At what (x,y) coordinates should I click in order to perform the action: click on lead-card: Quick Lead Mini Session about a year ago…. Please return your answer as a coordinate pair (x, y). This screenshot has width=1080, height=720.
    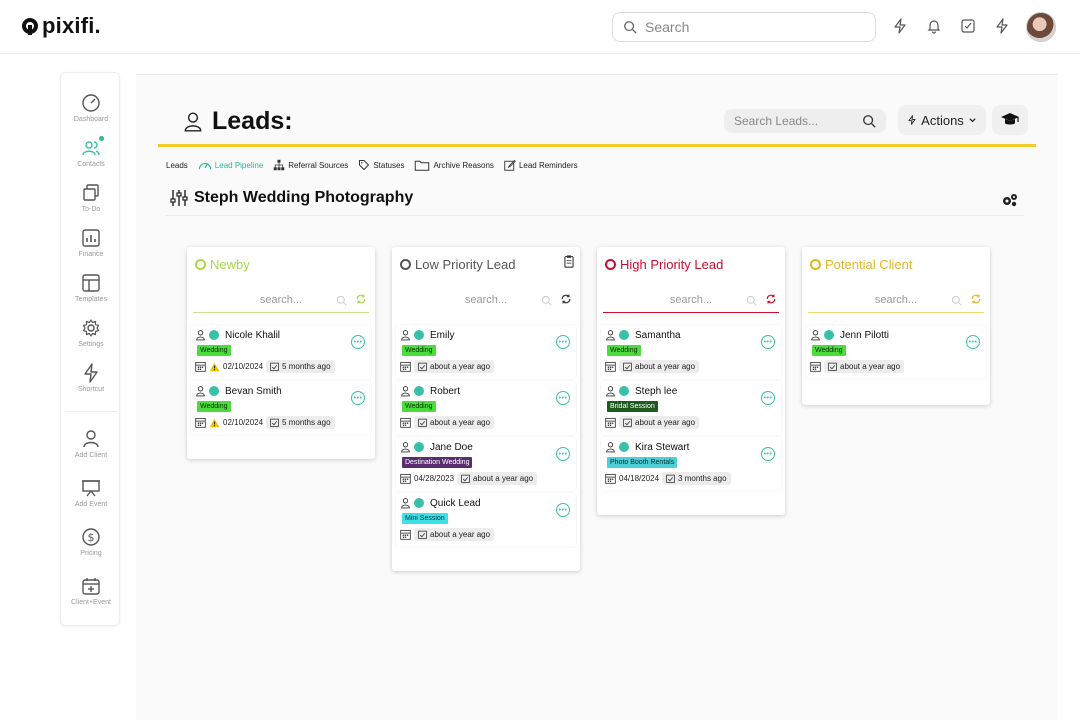
    Looking at the image, I should click on (486, 520).